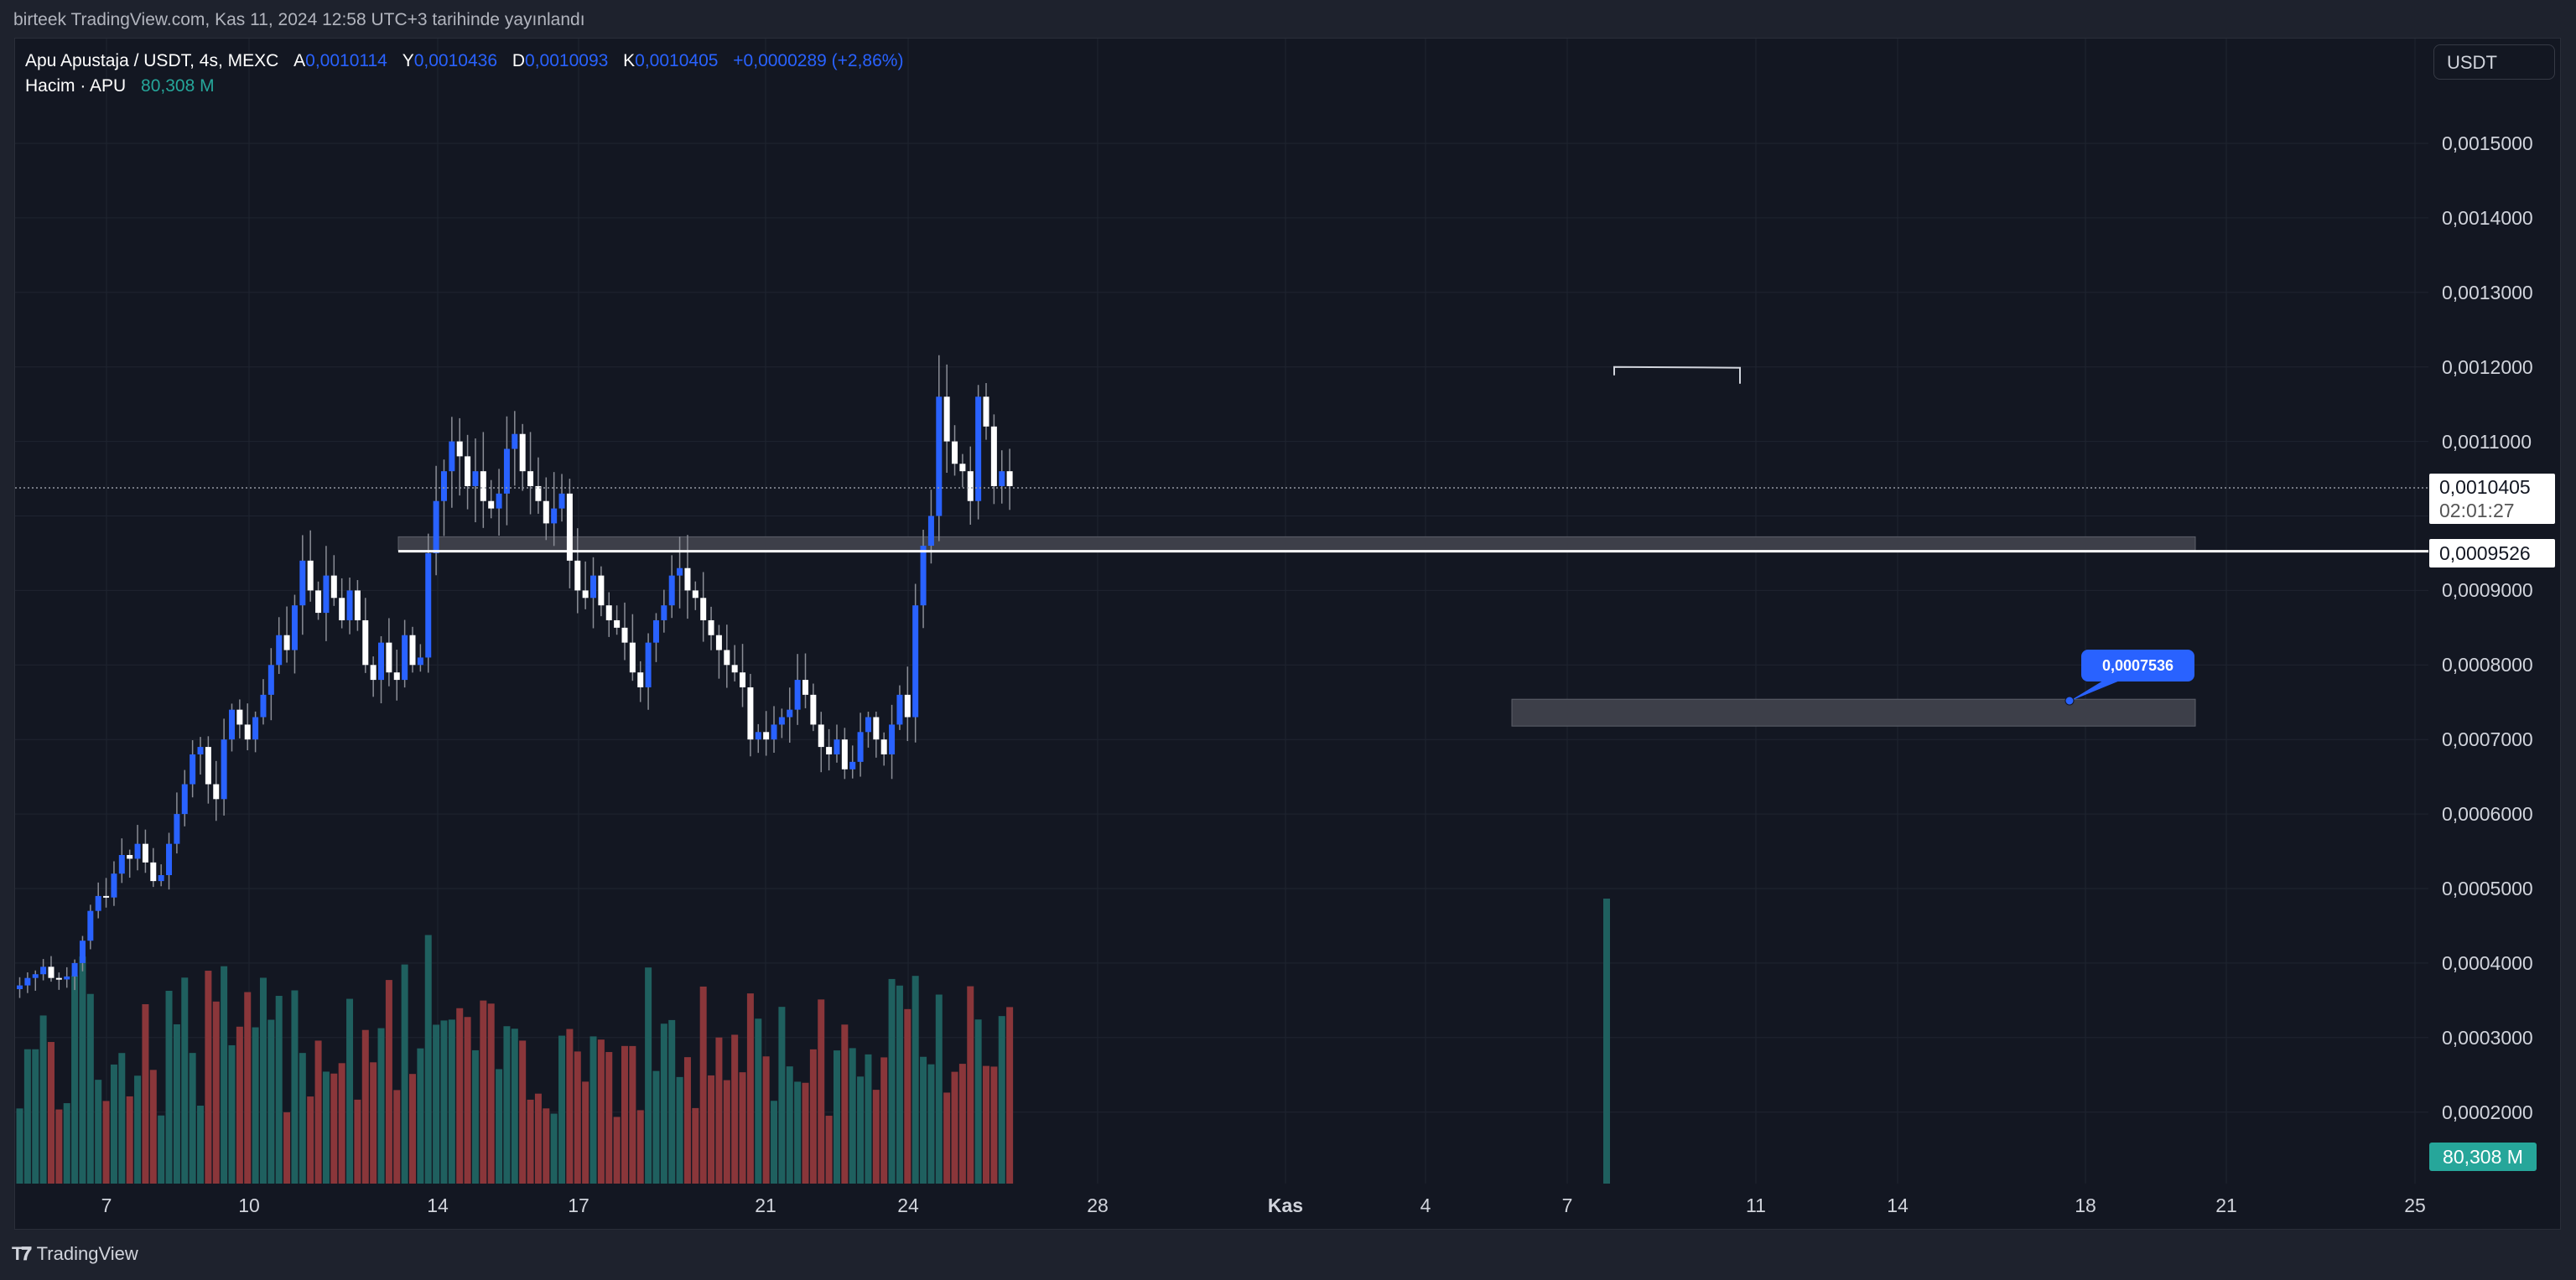 The image size is (2576, 1280). Describe the element at coordinates (464, 88) in the screenshot. I see `volume-row: Hacim · APU 80,308 M` at that location.